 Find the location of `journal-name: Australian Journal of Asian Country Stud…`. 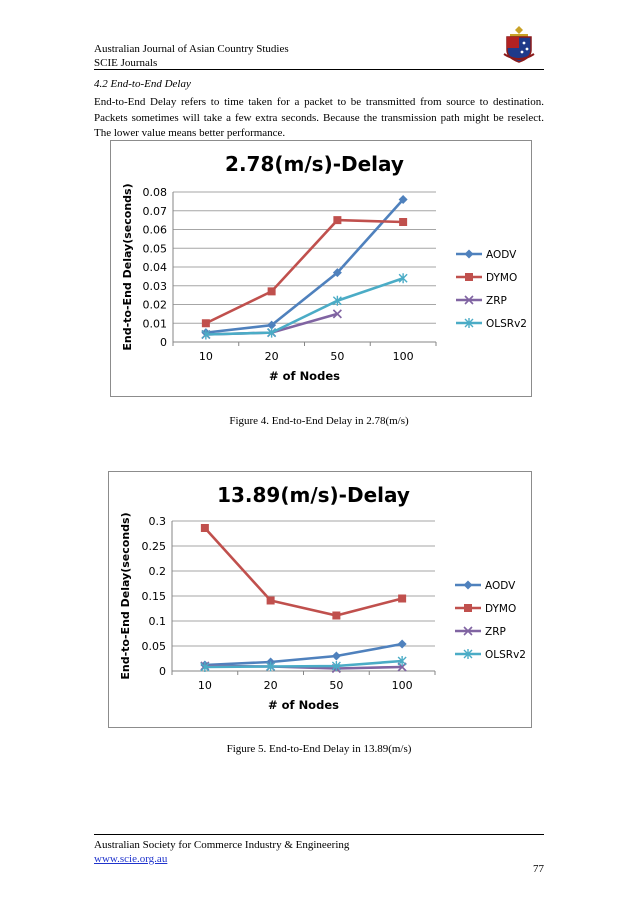

journal-name: Australian Journal of Asian Country Stud… is located at coordinates (191, 49).